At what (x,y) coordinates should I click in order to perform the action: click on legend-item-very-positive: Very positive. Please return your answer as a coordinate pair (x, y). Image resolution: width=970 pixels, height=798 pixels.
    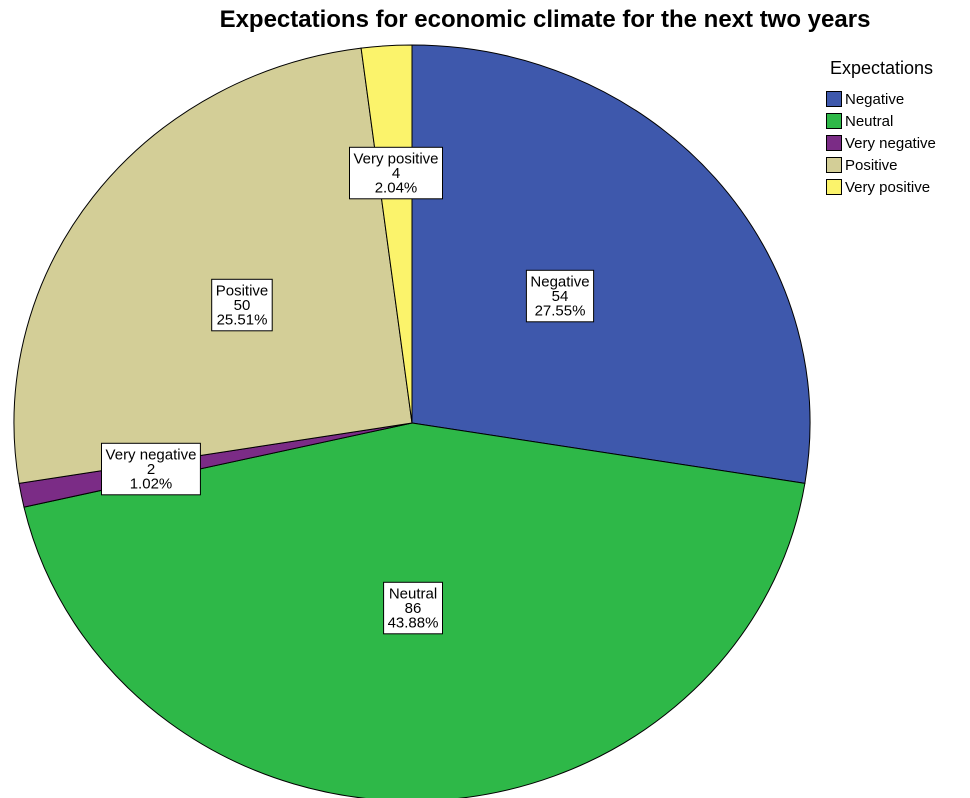
    Looking at the image, I should click on (895, 187).